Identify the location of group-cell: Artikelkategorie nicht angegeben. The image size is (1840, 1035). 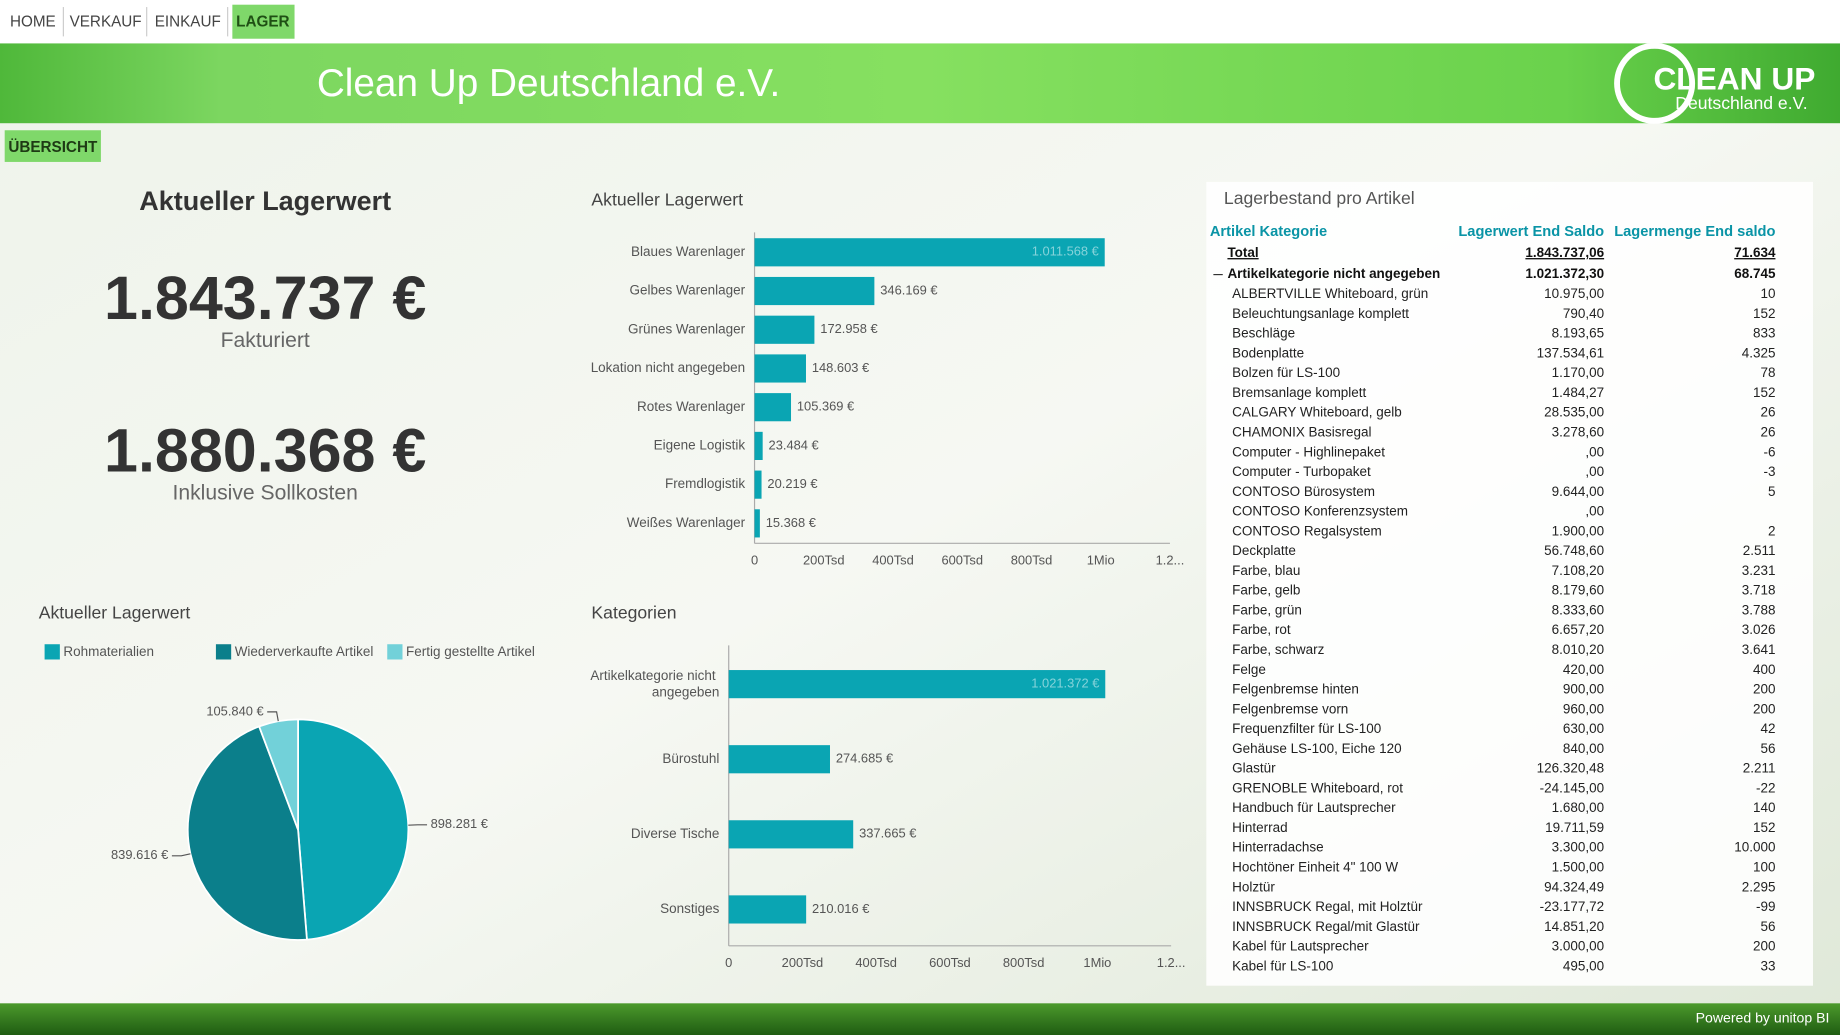
(1333, 273).